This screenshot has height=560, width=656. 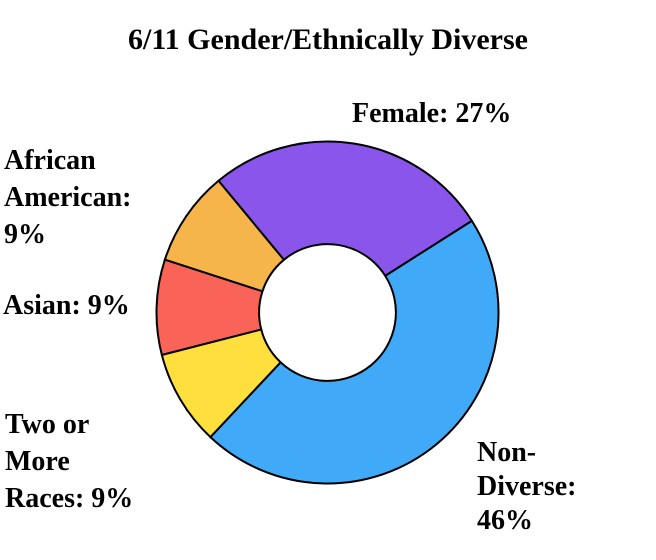 What do you see at coordinates (68, 197) in the screenshot?
I see `slice-label-african-american: African American: 9%` at bounding box center [68, 197].